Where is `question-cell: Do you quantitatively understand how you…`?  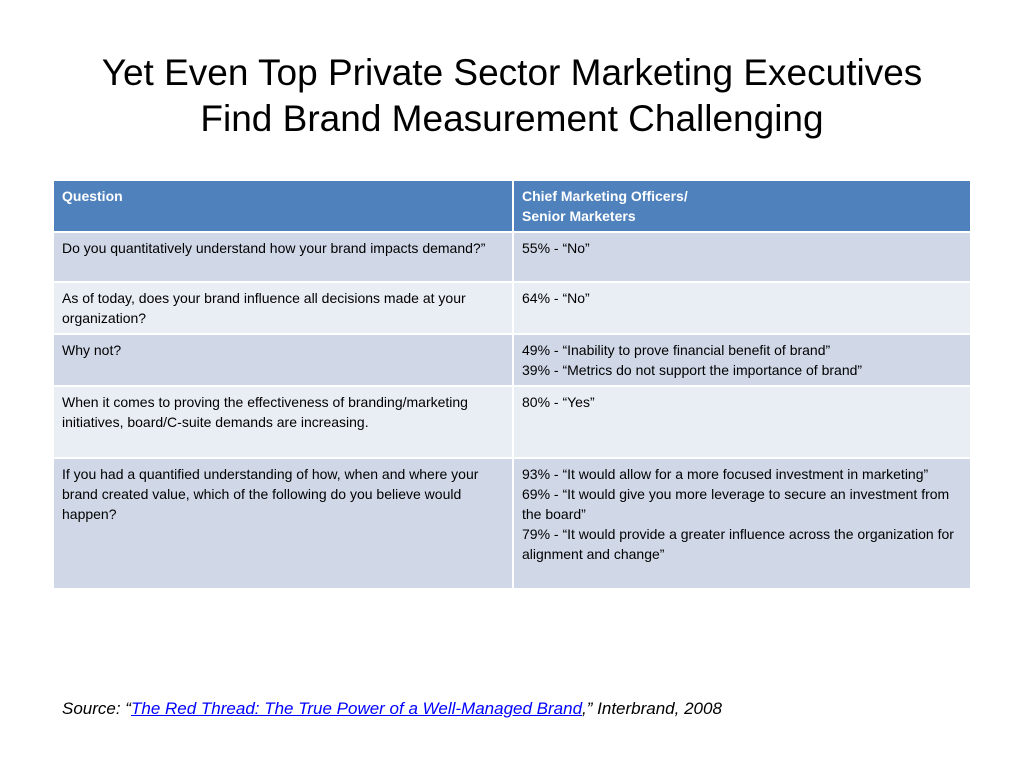
question-cell: Do you quantitatively understand how you… is located at coordinates (283, 257).